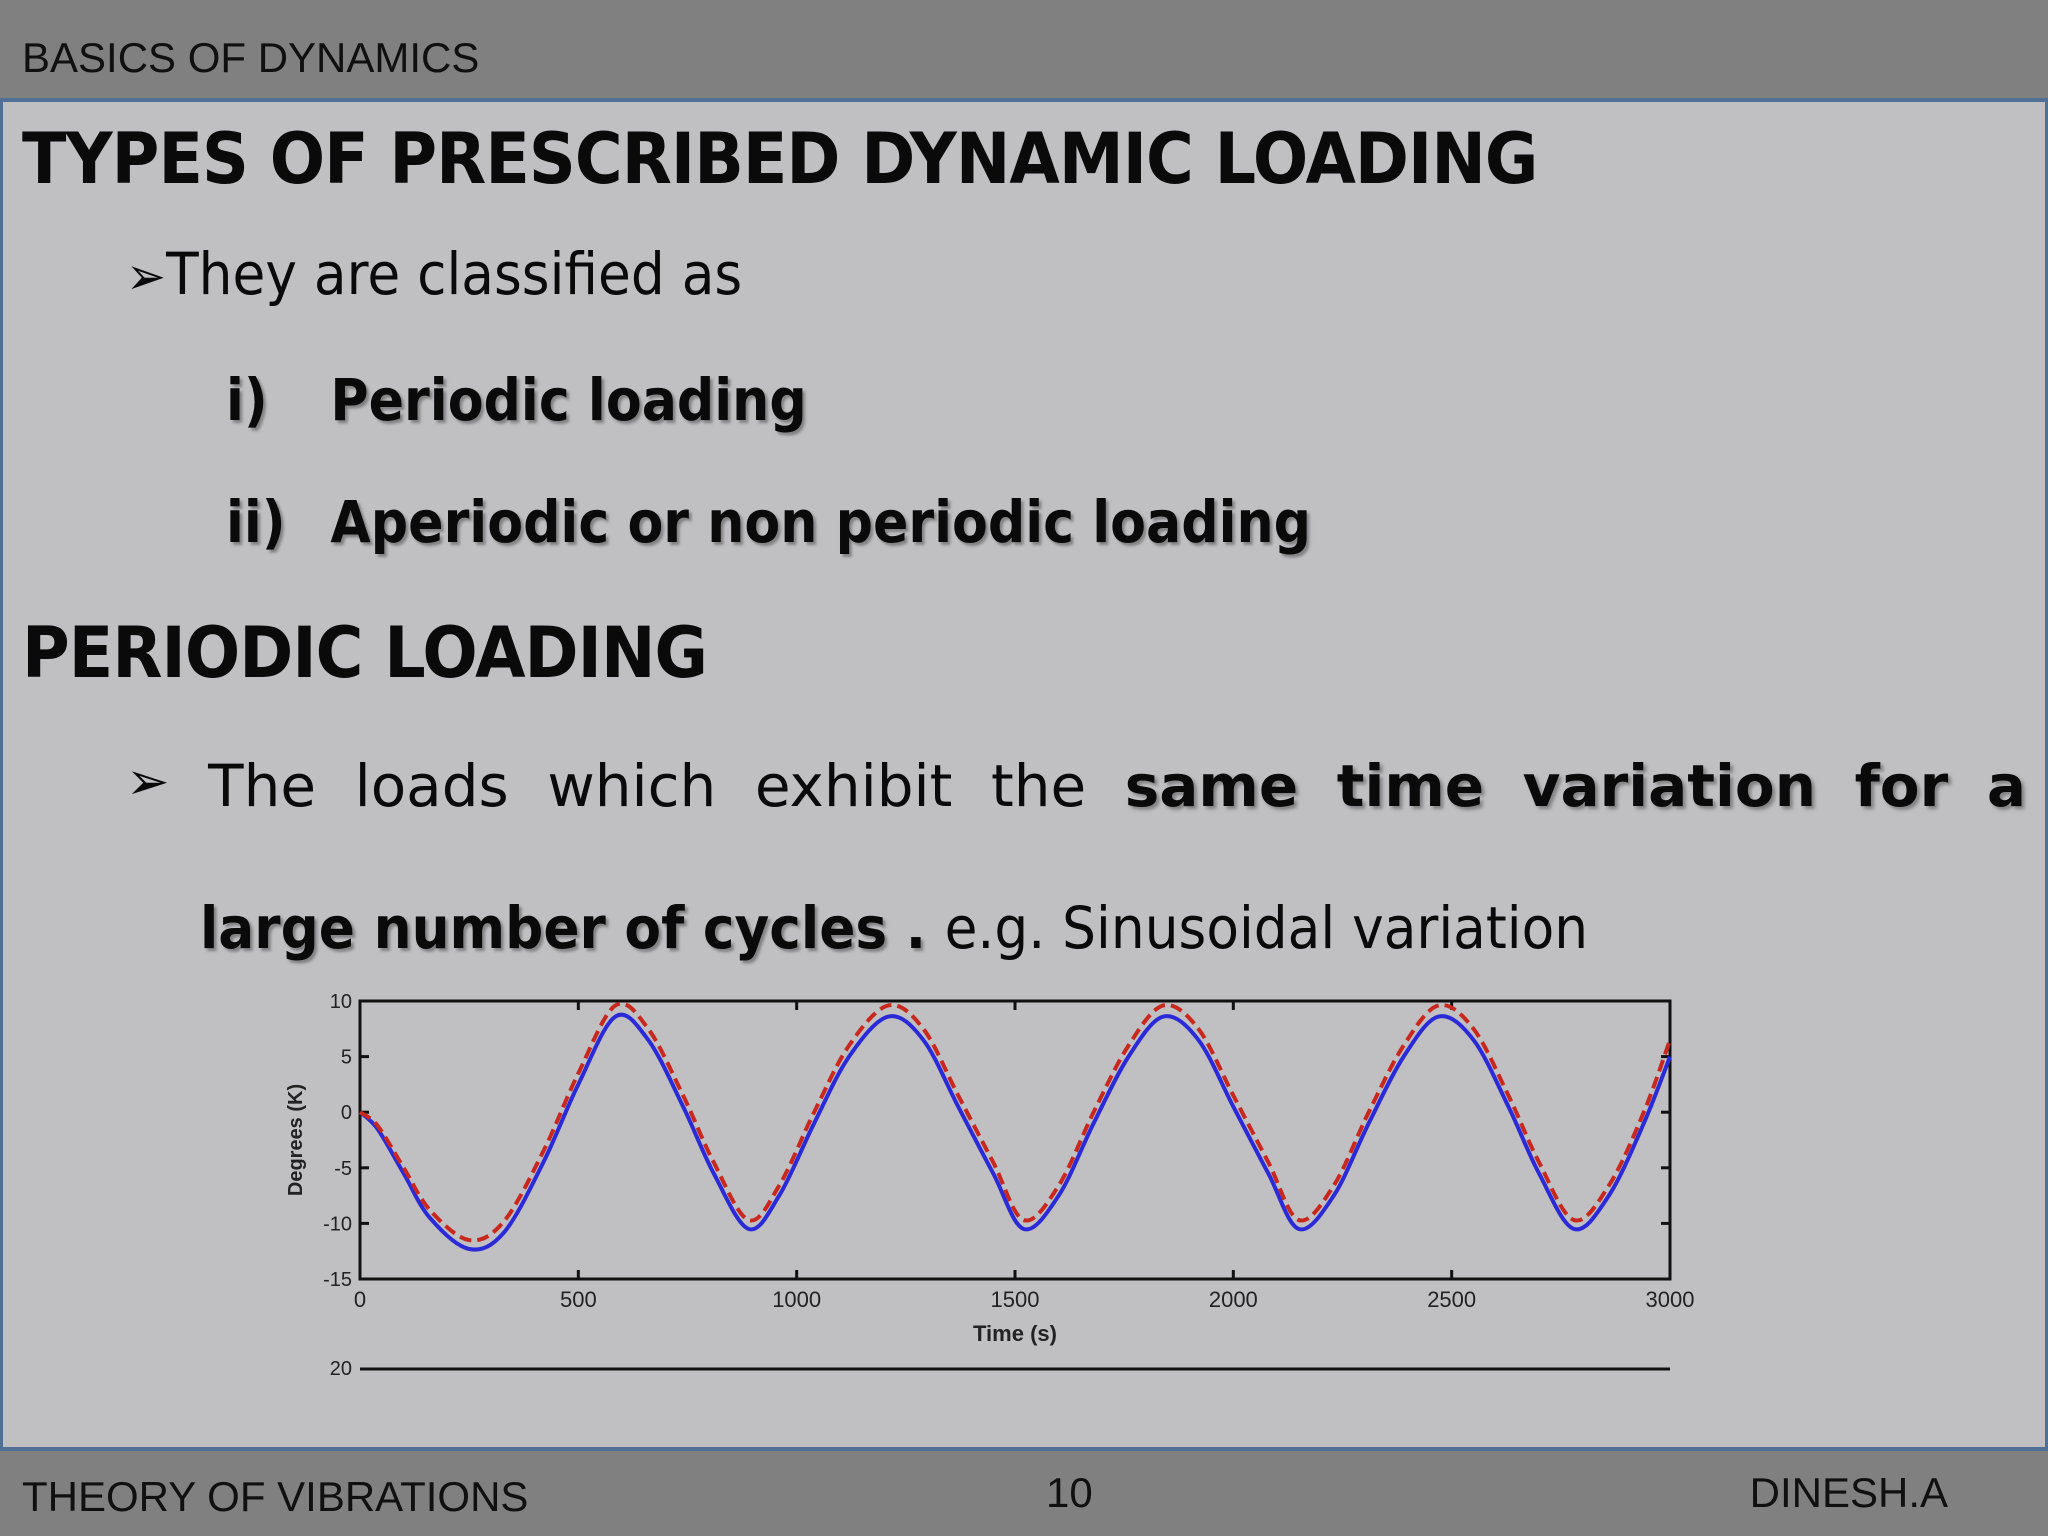 The width and height of the screenshot is (2048, 1536). What do you see at coordinates (1233, 1299) in the screenshot?
I see `x-tick-label: 2000` at bounding box center [1233, 1299].